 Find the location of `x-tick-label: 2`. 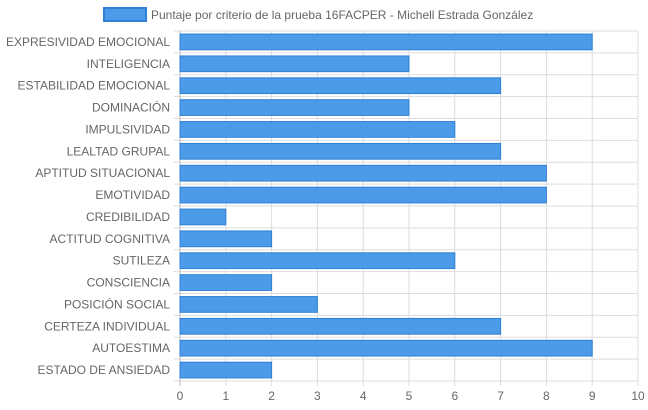

x-tick-label: 2 is located at coordinates (271, 396).